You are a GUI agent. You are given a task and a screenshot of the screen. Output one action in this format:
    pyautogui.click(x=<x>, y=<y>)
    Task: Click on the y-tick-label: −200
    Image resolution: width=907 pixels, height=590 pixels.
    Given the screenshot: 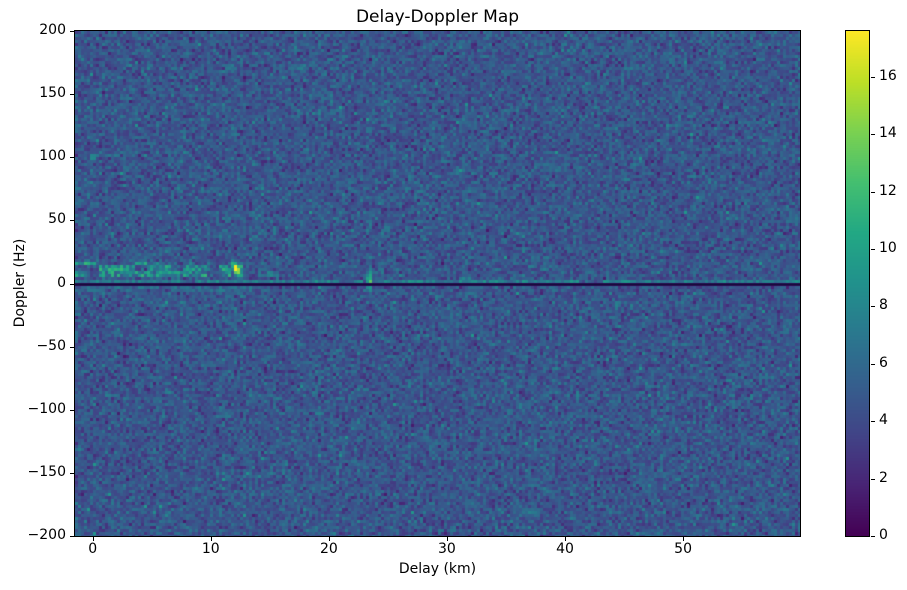 What is the action you would take?
    pyautogui.click(x=46, y=535)
    